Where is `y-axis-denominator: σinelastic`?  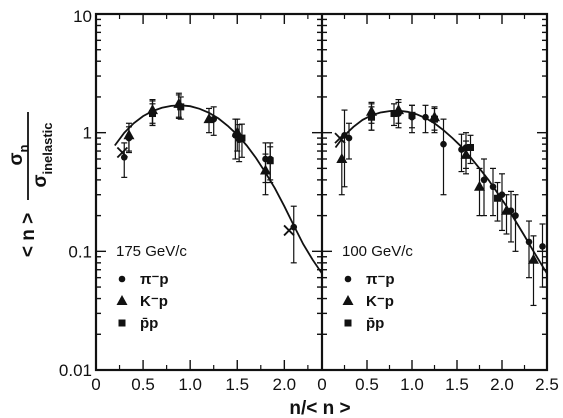 y-axis-denominator: σinelastic is located at coordinates (42, 154).